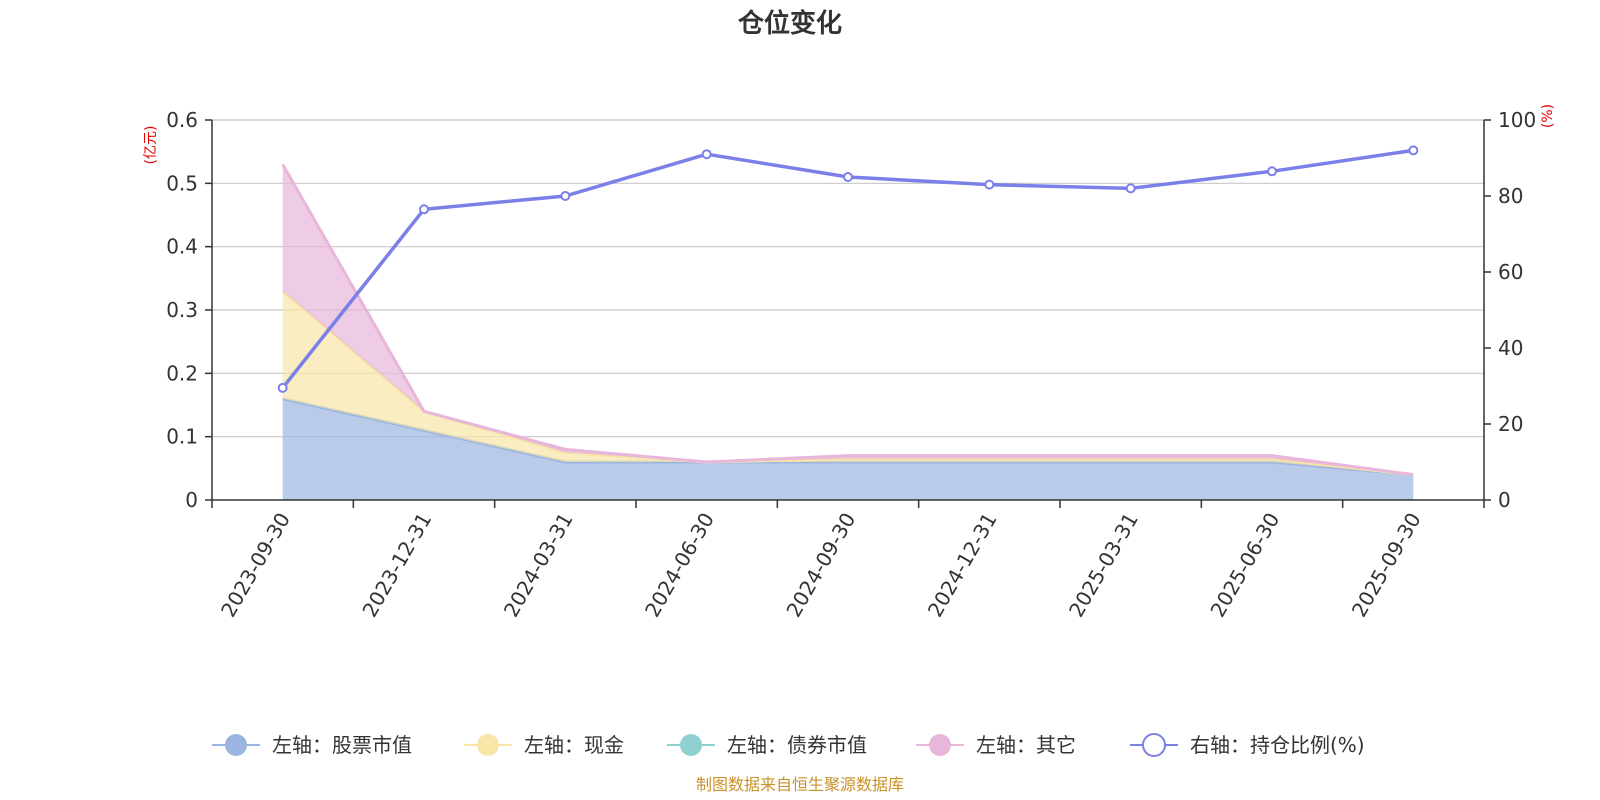 This screenshot has width=1600, height=800. What do you see at coordinates (342, 745) in the screenshot?
I see `legend-label: 左轴：股票市值` at bounding box center [342, 745].